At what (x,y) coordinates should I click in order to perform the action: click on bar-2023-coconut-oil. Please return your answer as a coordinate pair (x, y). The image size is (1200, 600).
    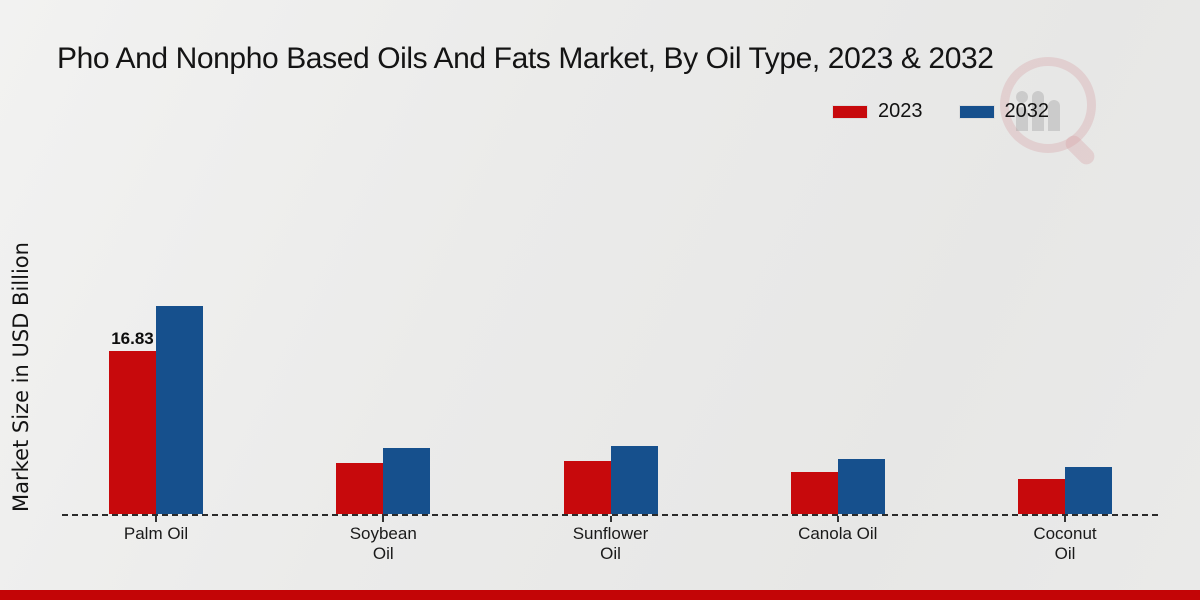
    Looking at the image, I should click on (1041, 496).